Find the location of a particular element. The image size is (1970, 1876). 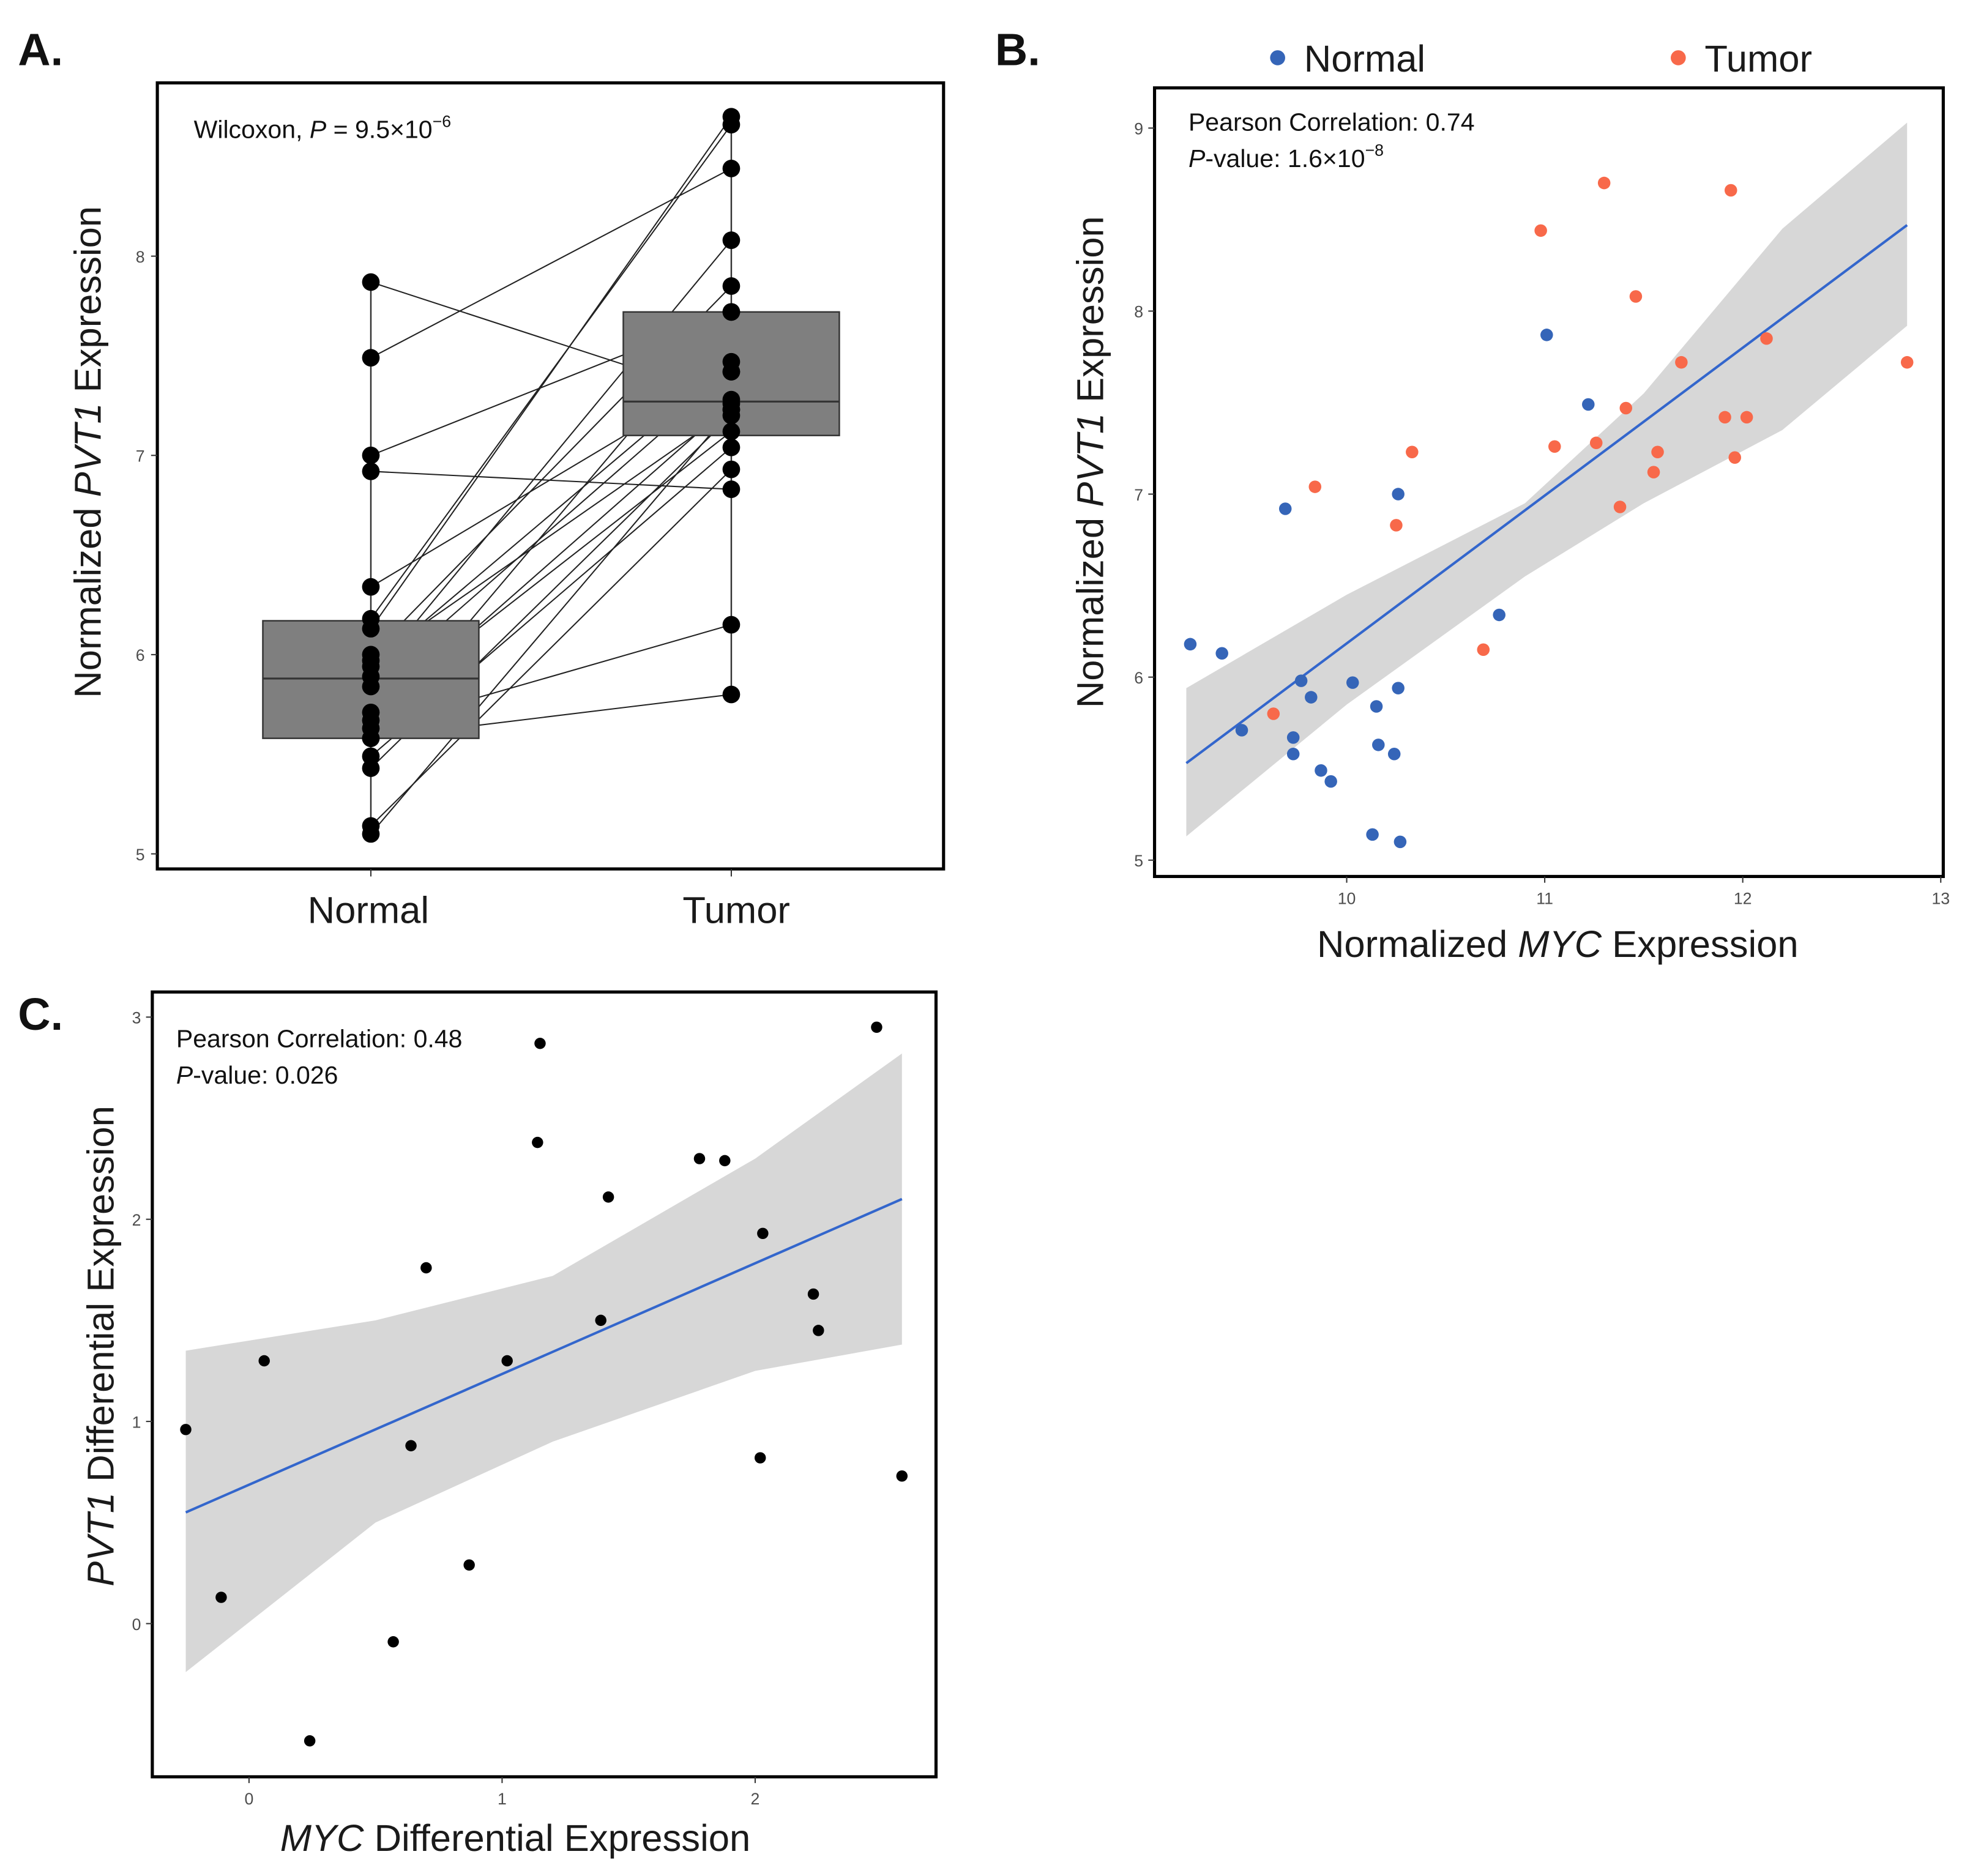

y-tick-label: 1 is located at coordinates (136, 1422).